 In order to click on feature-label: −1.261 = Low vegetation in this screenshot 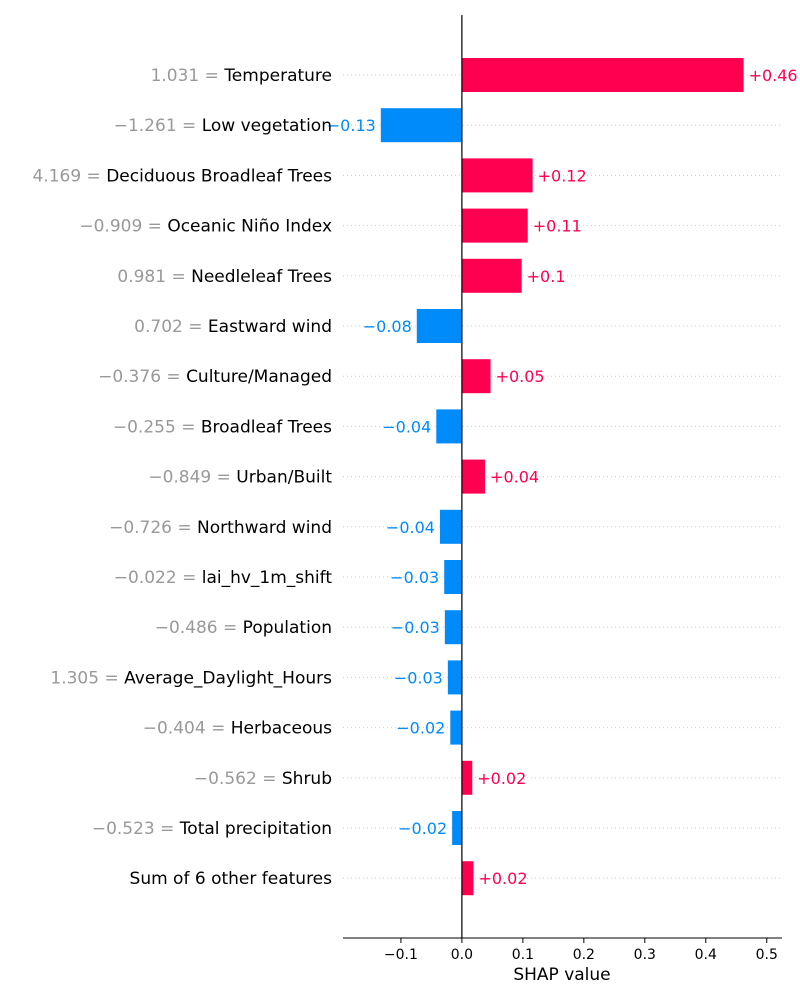, I will do `click(223, 126)`.